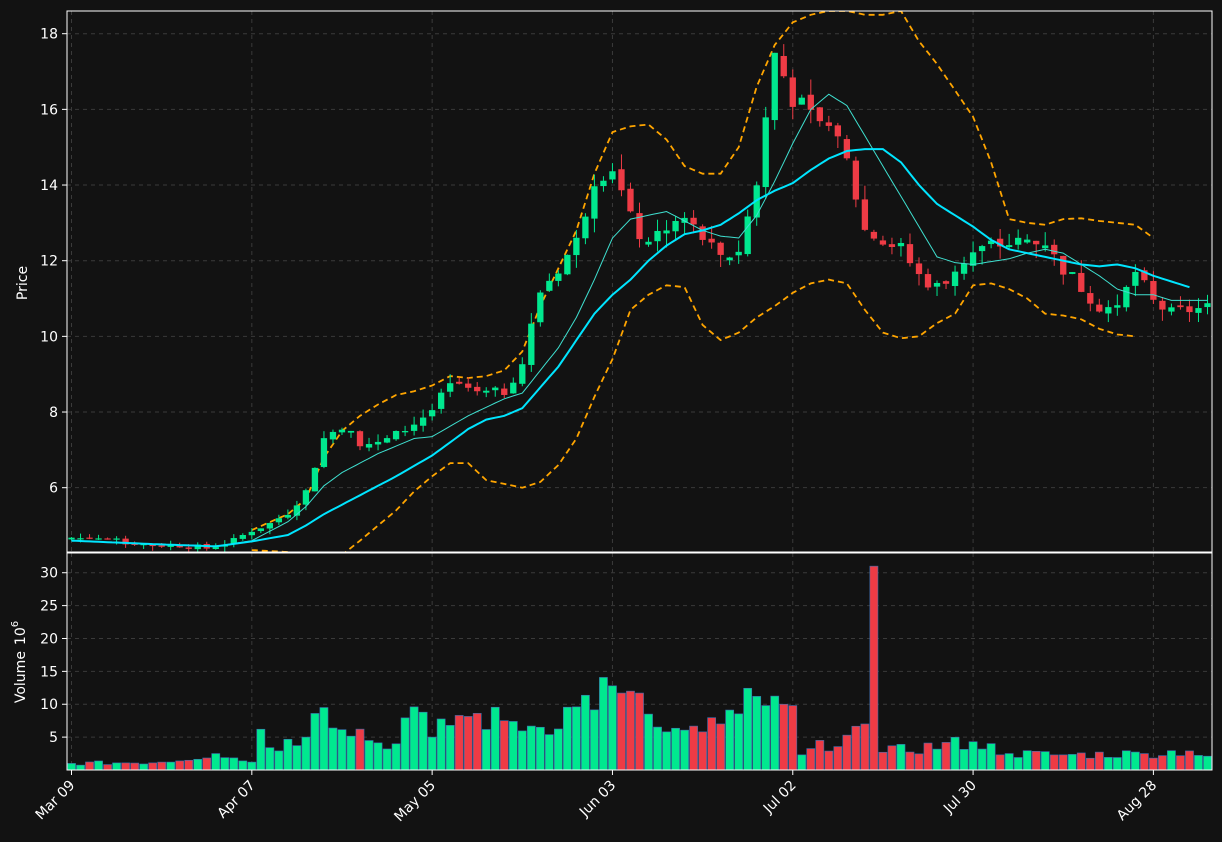 The image size is (1222, 842). Describe the element at coordinates (15, 624) in the screenshot. I see `volume-axis-label-exponent: 6` at that location.